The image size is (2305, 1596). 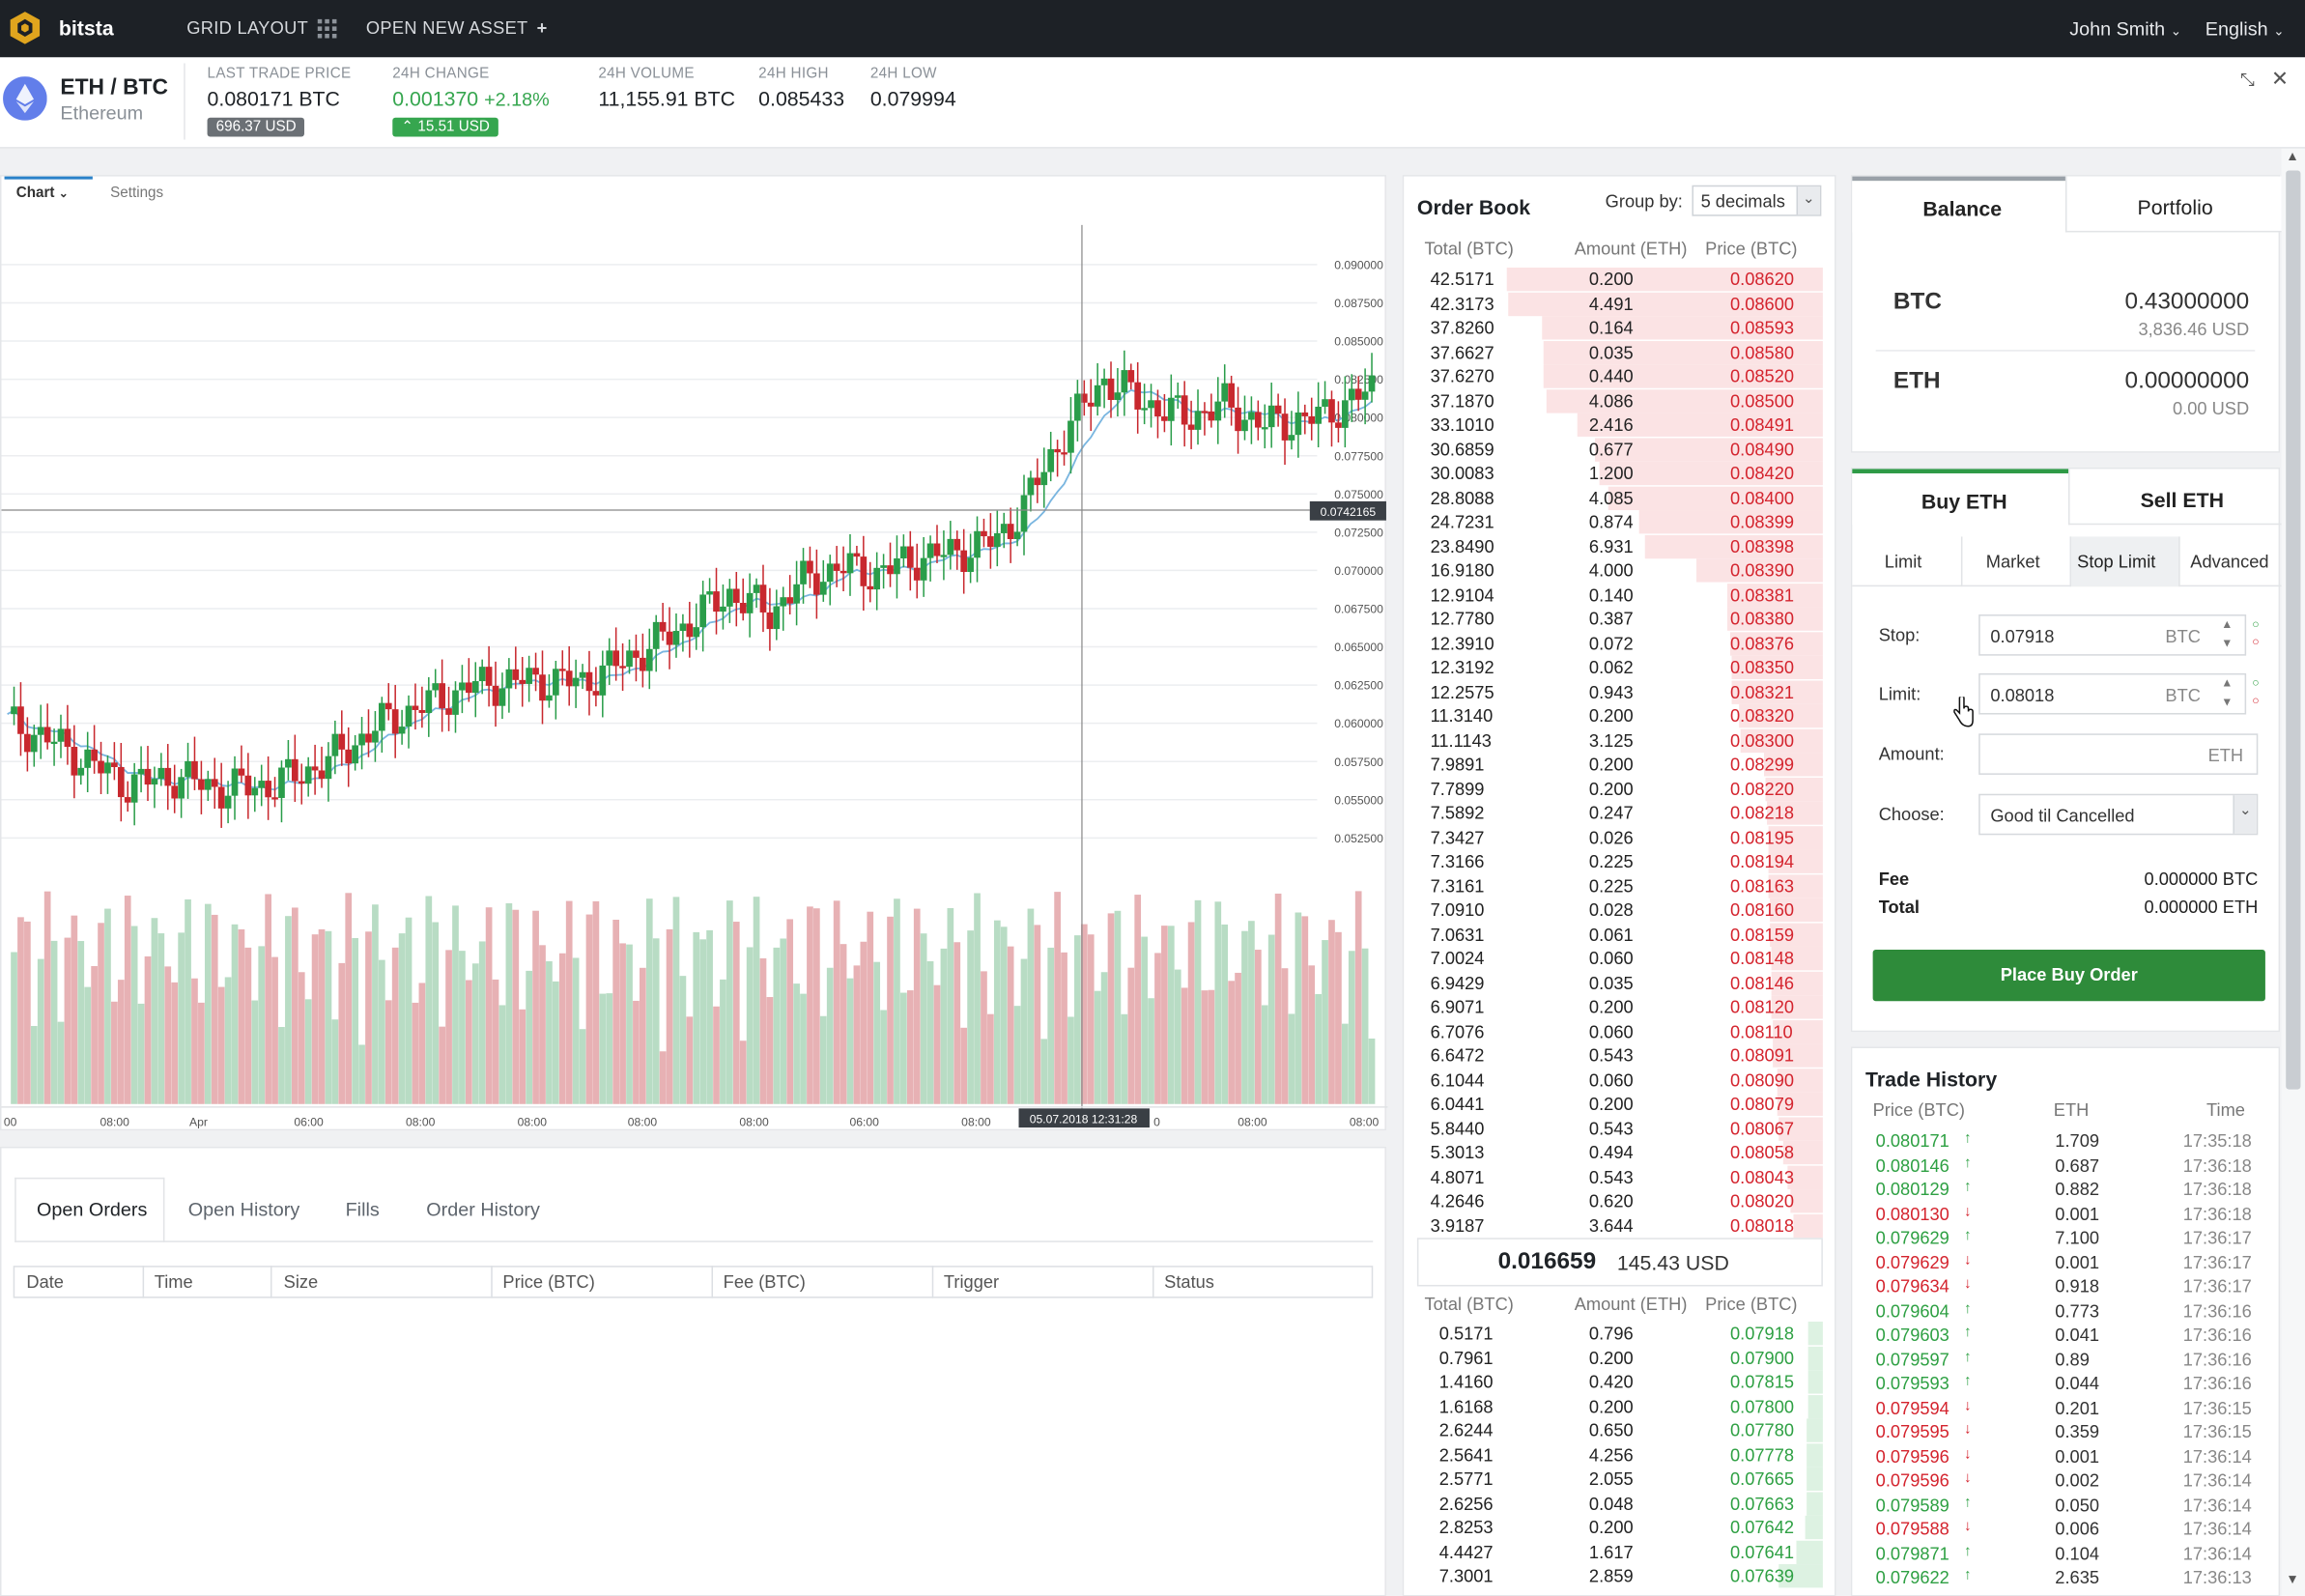 What do you see at coordinates (971, 1282) in the screenshot?
I see `col-trigger: Trigger` at bounding box center [971, 1282].